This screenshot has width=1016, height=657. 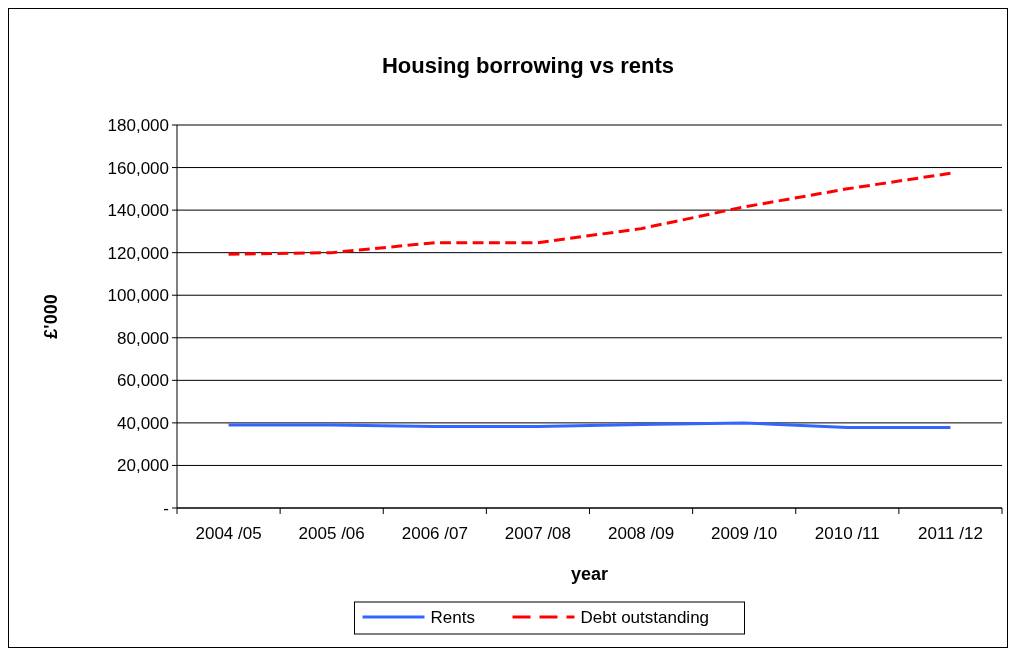 What do you see at coordinates (166, 508) in the screenshot?
I see `y-tick-label: -` at bounding box center [166, 508].